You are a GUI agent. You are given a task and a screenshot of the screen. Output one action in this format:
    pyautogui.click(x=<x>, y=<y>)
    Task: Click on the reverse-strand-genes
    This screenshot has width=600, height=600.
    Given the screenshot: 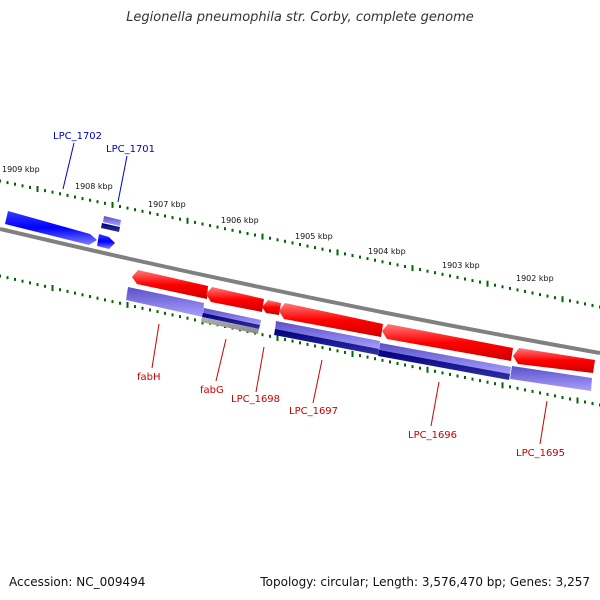 What is the action you would take?
    pyautogui.click(x=363, y=321)
    